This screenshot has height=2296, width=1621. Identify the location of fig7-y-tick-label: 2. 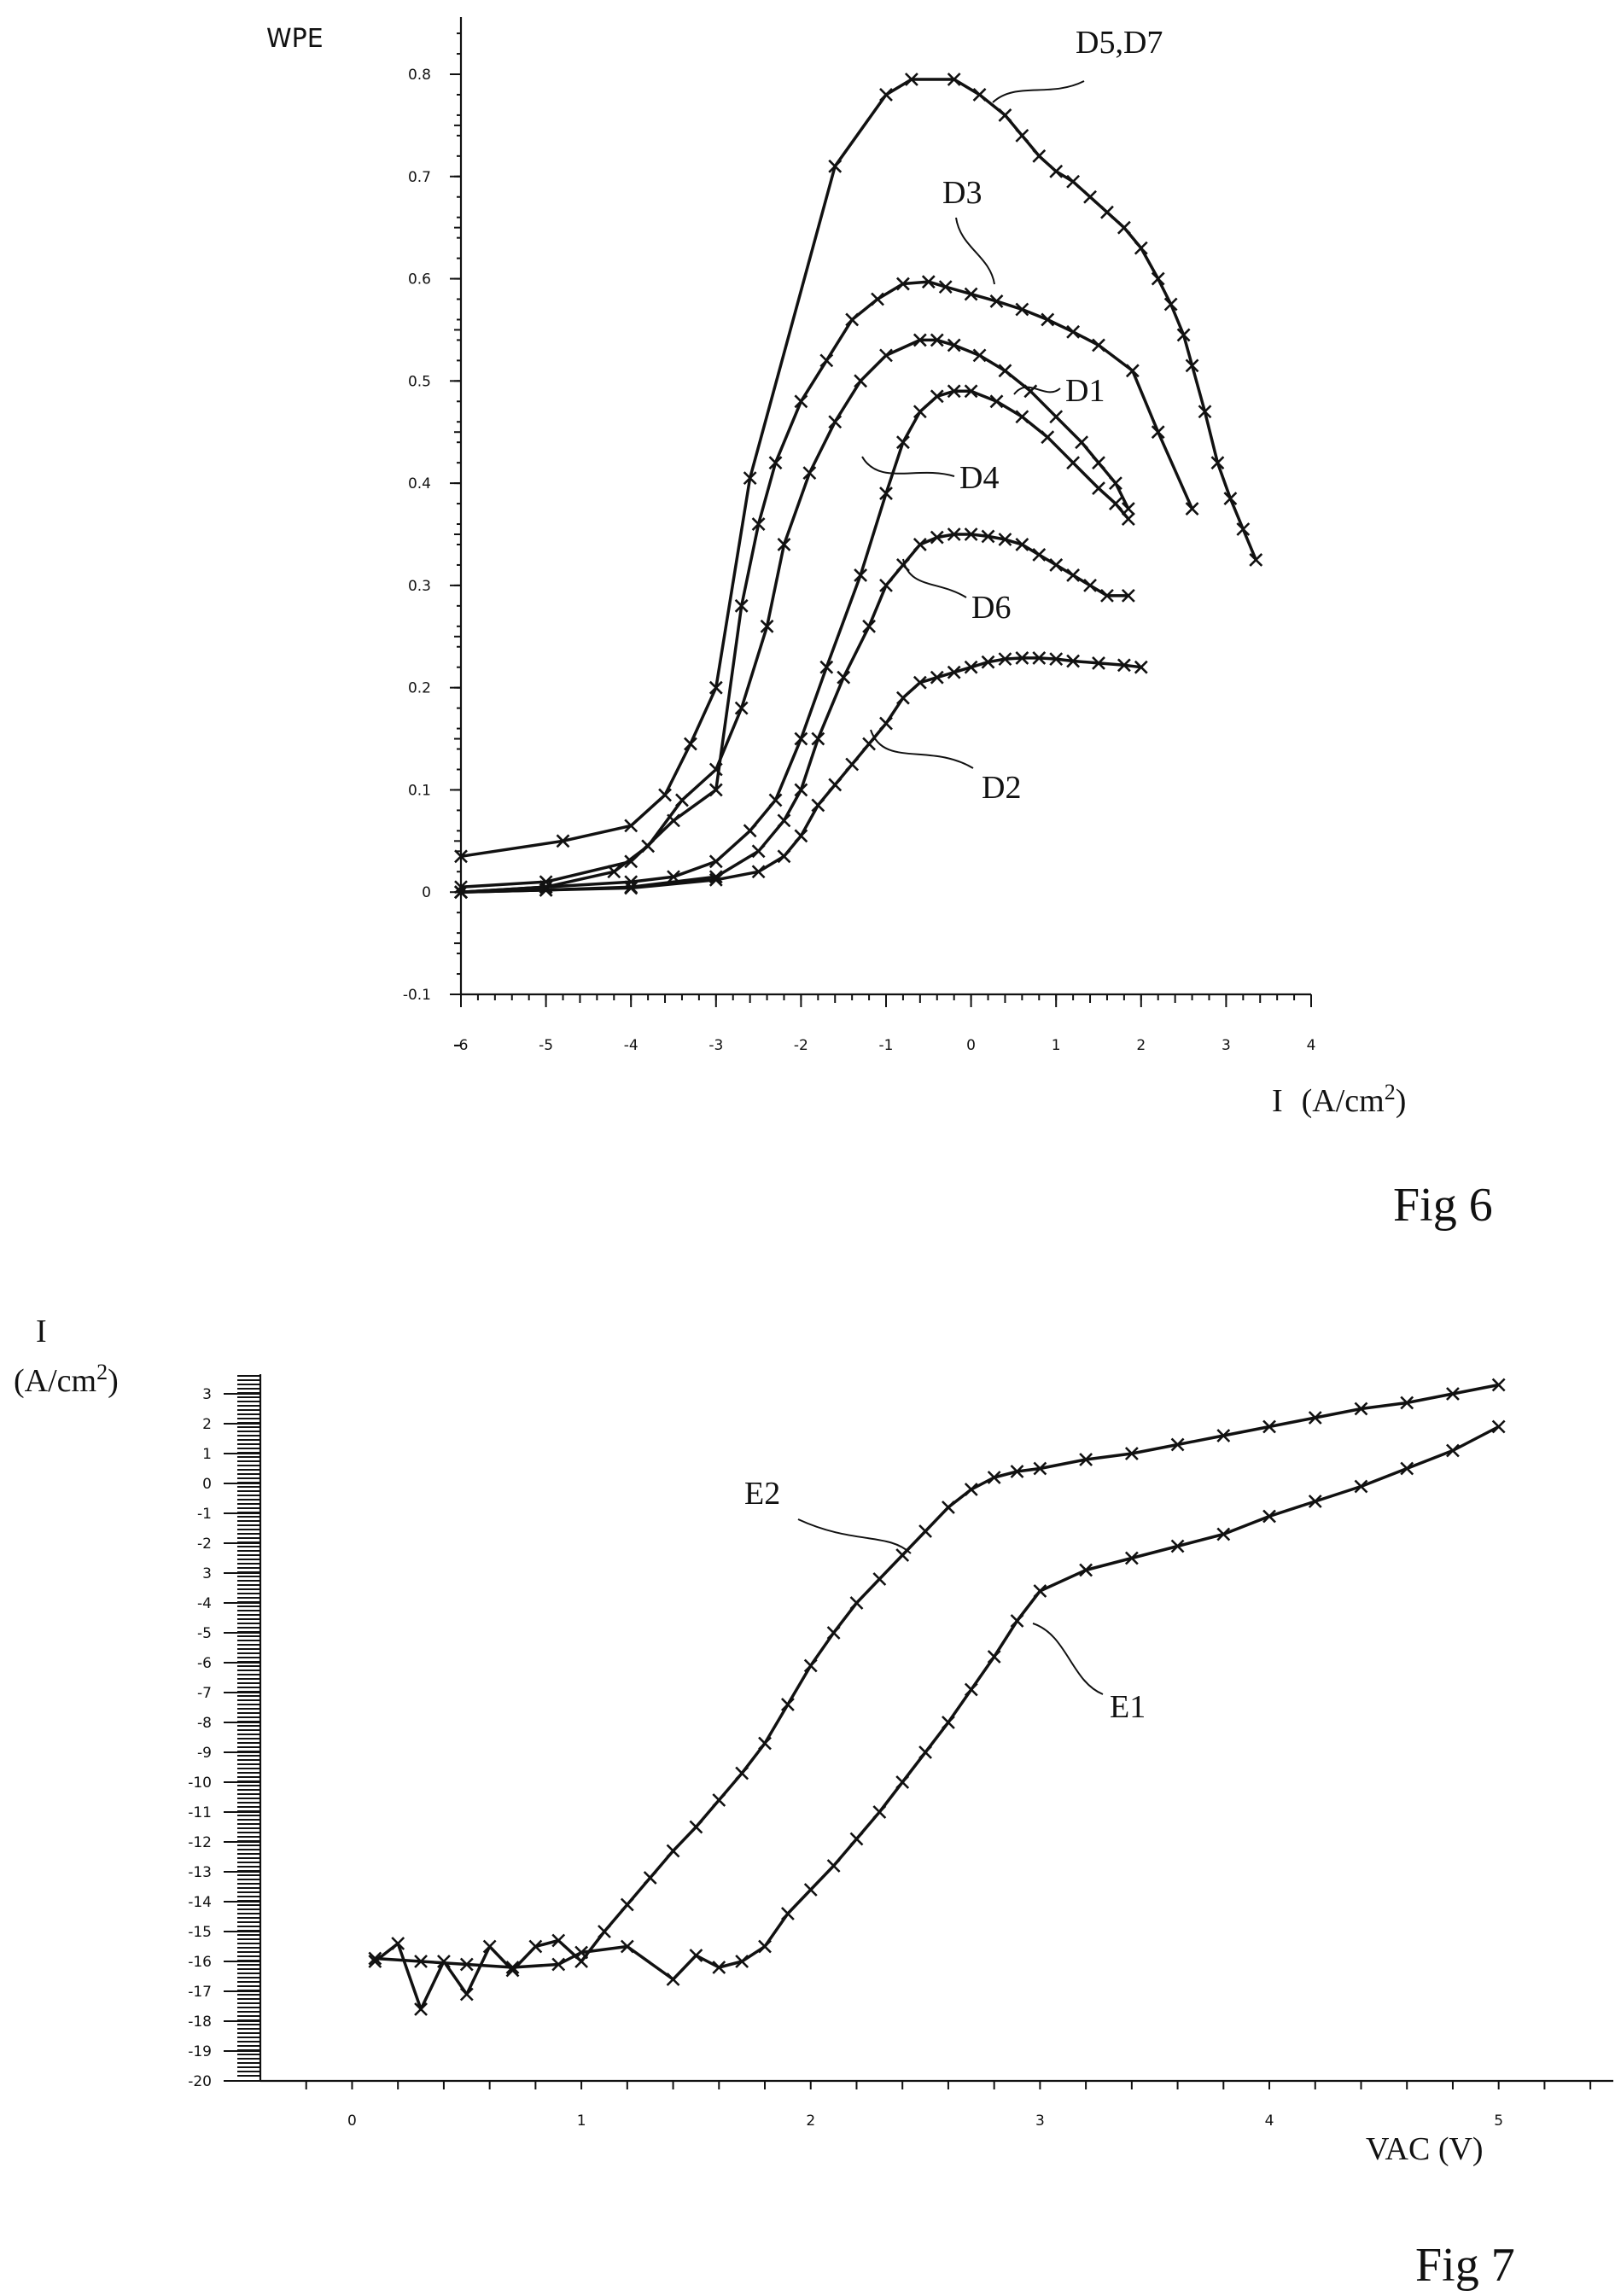
(207, 1425).